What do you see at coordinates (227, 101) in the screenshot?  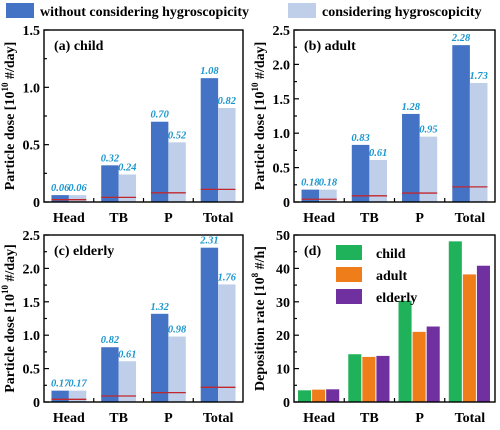 I see `value-label: 0.82` at bounding box center [227, 101].